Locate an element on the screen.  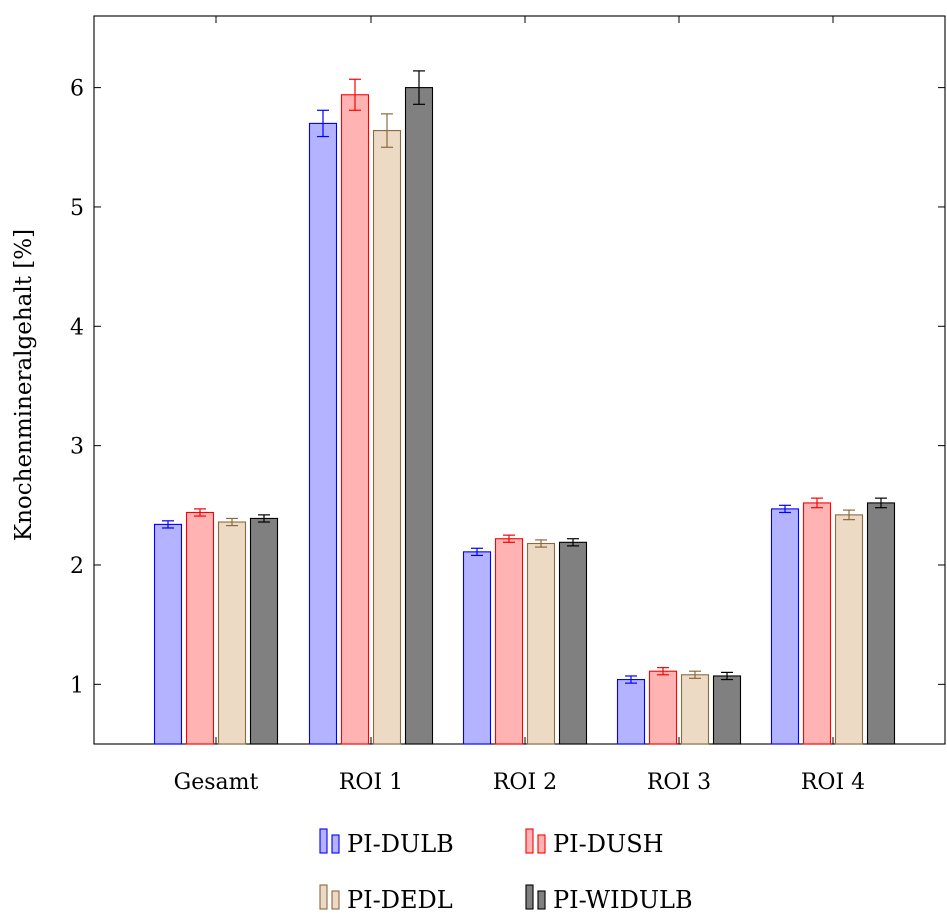
legend-label: PI-WIDULB is located at coordinates (623, 900).